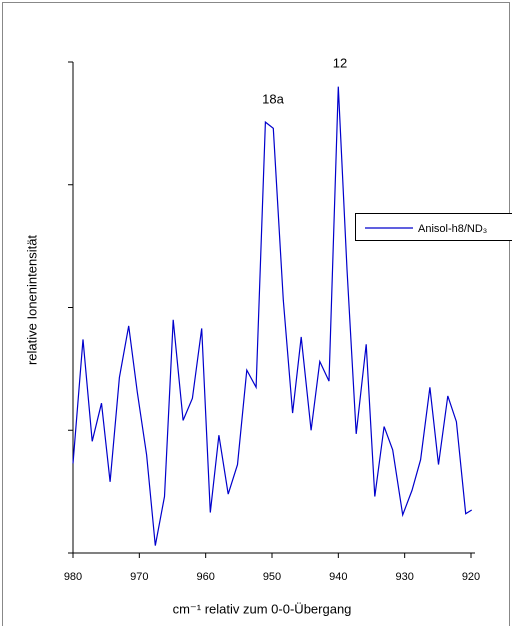 This screenshot has height=626, width=512. I want to click on legend-label: Anisol-h8/ND₃, so click(452, 229).